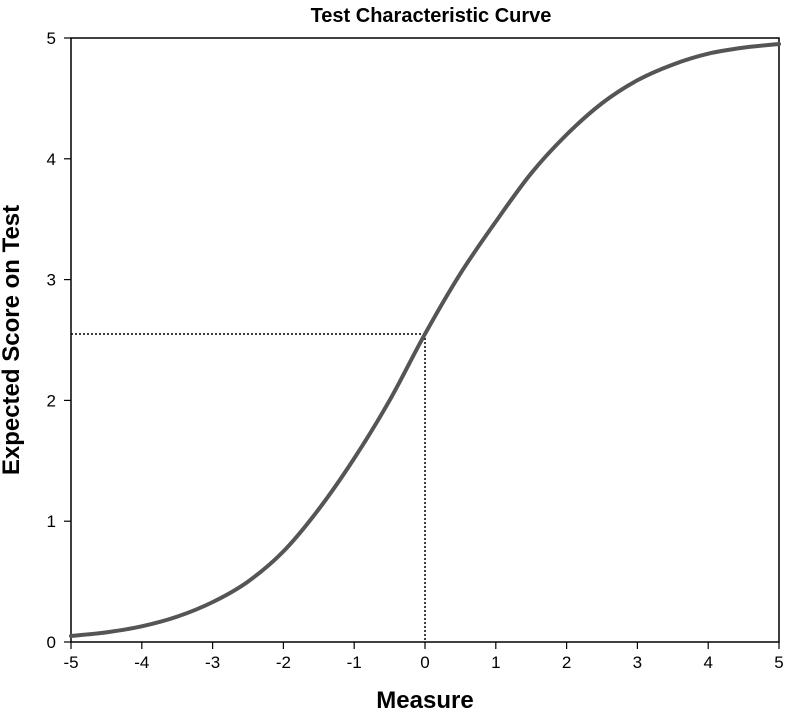 The width and height of the screenshot is (786, 712). Describe the element at coordinates (12, 340) in the screenshot. I see `y-axis-label: Expected Score on Test` at that location.